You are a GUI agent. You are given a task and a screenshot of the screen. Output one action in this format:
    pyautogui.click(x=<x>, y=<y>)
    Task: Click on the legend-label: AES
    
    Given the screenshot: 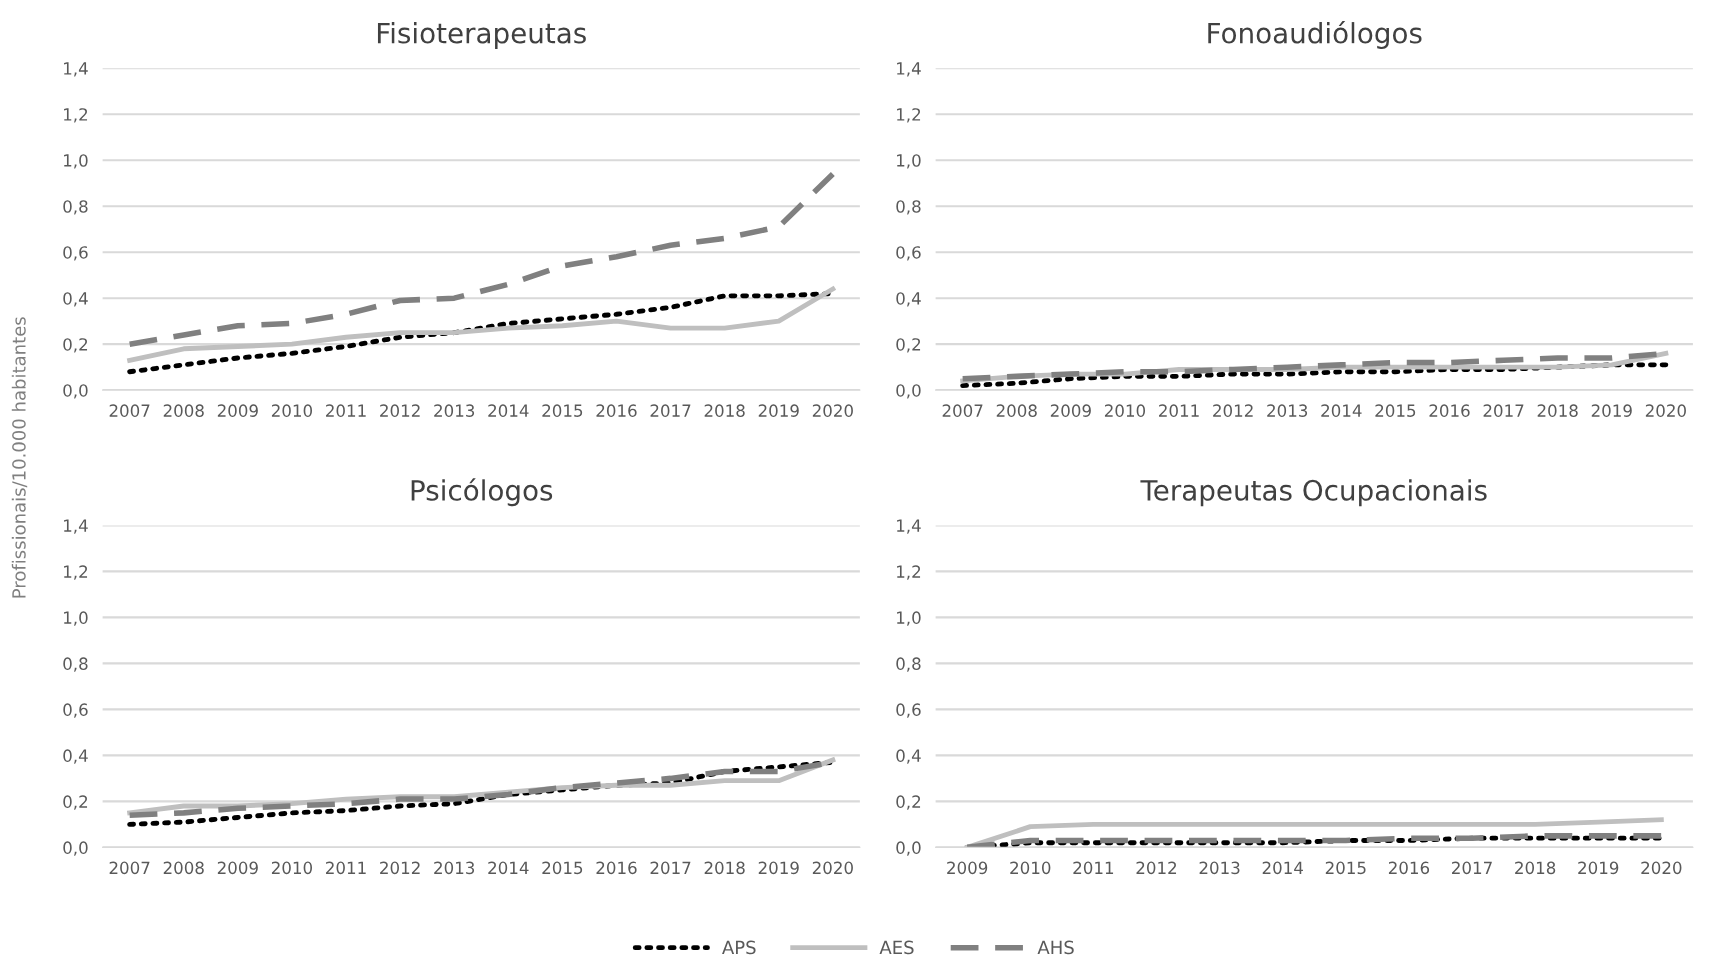 What is the action you would take?
    pyautogui.click(x=896, y=947)
    